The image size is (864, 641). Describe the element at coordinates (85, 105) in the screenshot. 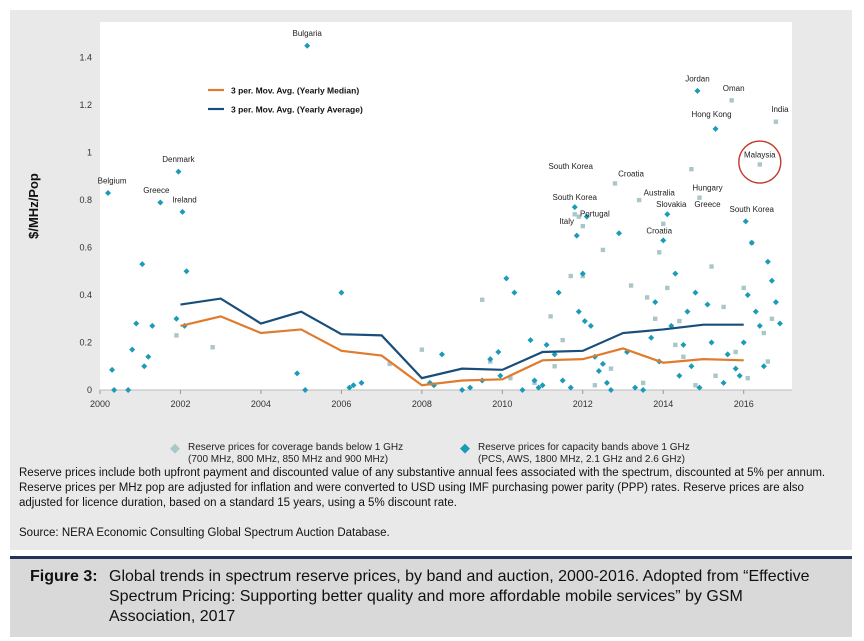

I see `y-tick-label: 1.2` at that location.